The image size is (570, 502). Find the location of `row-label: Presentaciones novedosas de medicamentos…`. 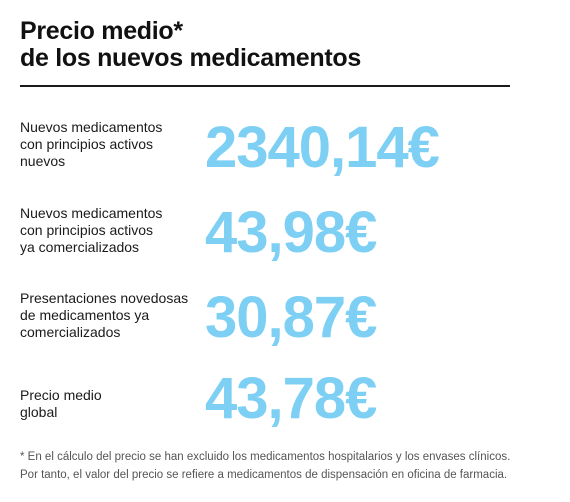

row-label: Presentaciones novedosas de medicamentos… is located at coordinates (110, 315).